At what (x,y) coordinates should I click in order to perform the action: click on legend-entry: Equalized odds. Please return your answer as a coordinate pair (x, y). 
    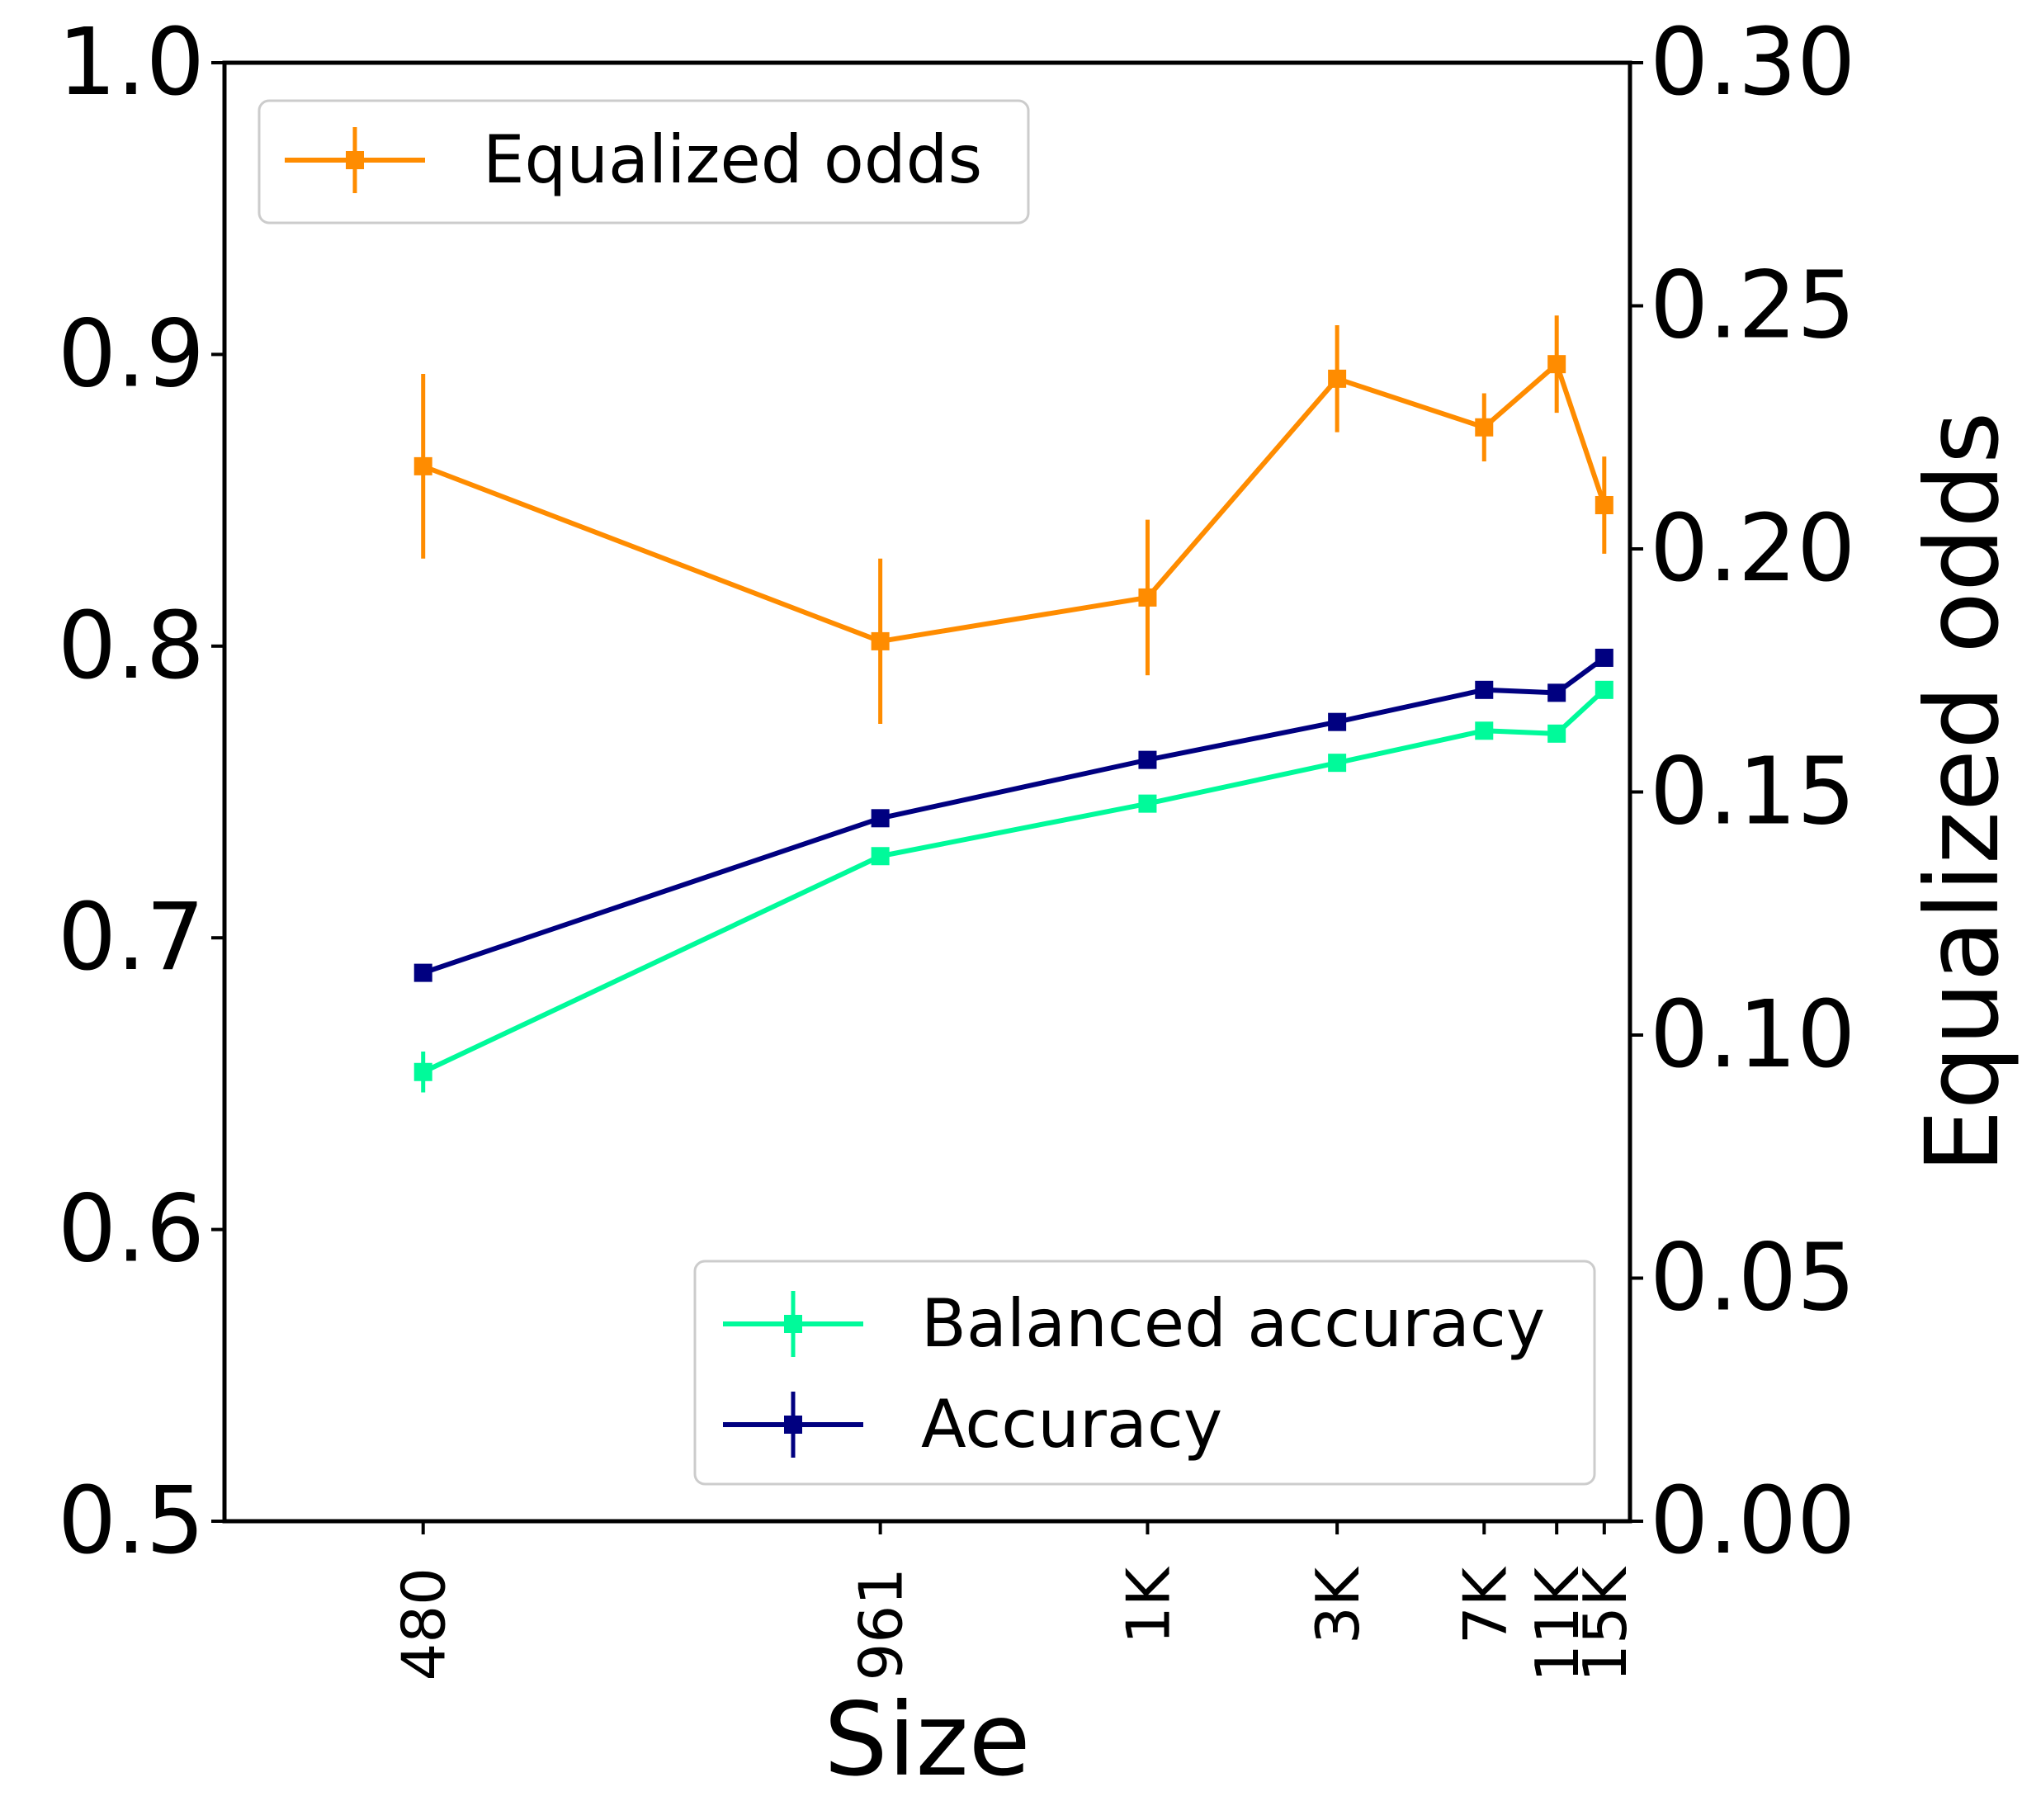
    Looking at the image, I should click on (633, 159).